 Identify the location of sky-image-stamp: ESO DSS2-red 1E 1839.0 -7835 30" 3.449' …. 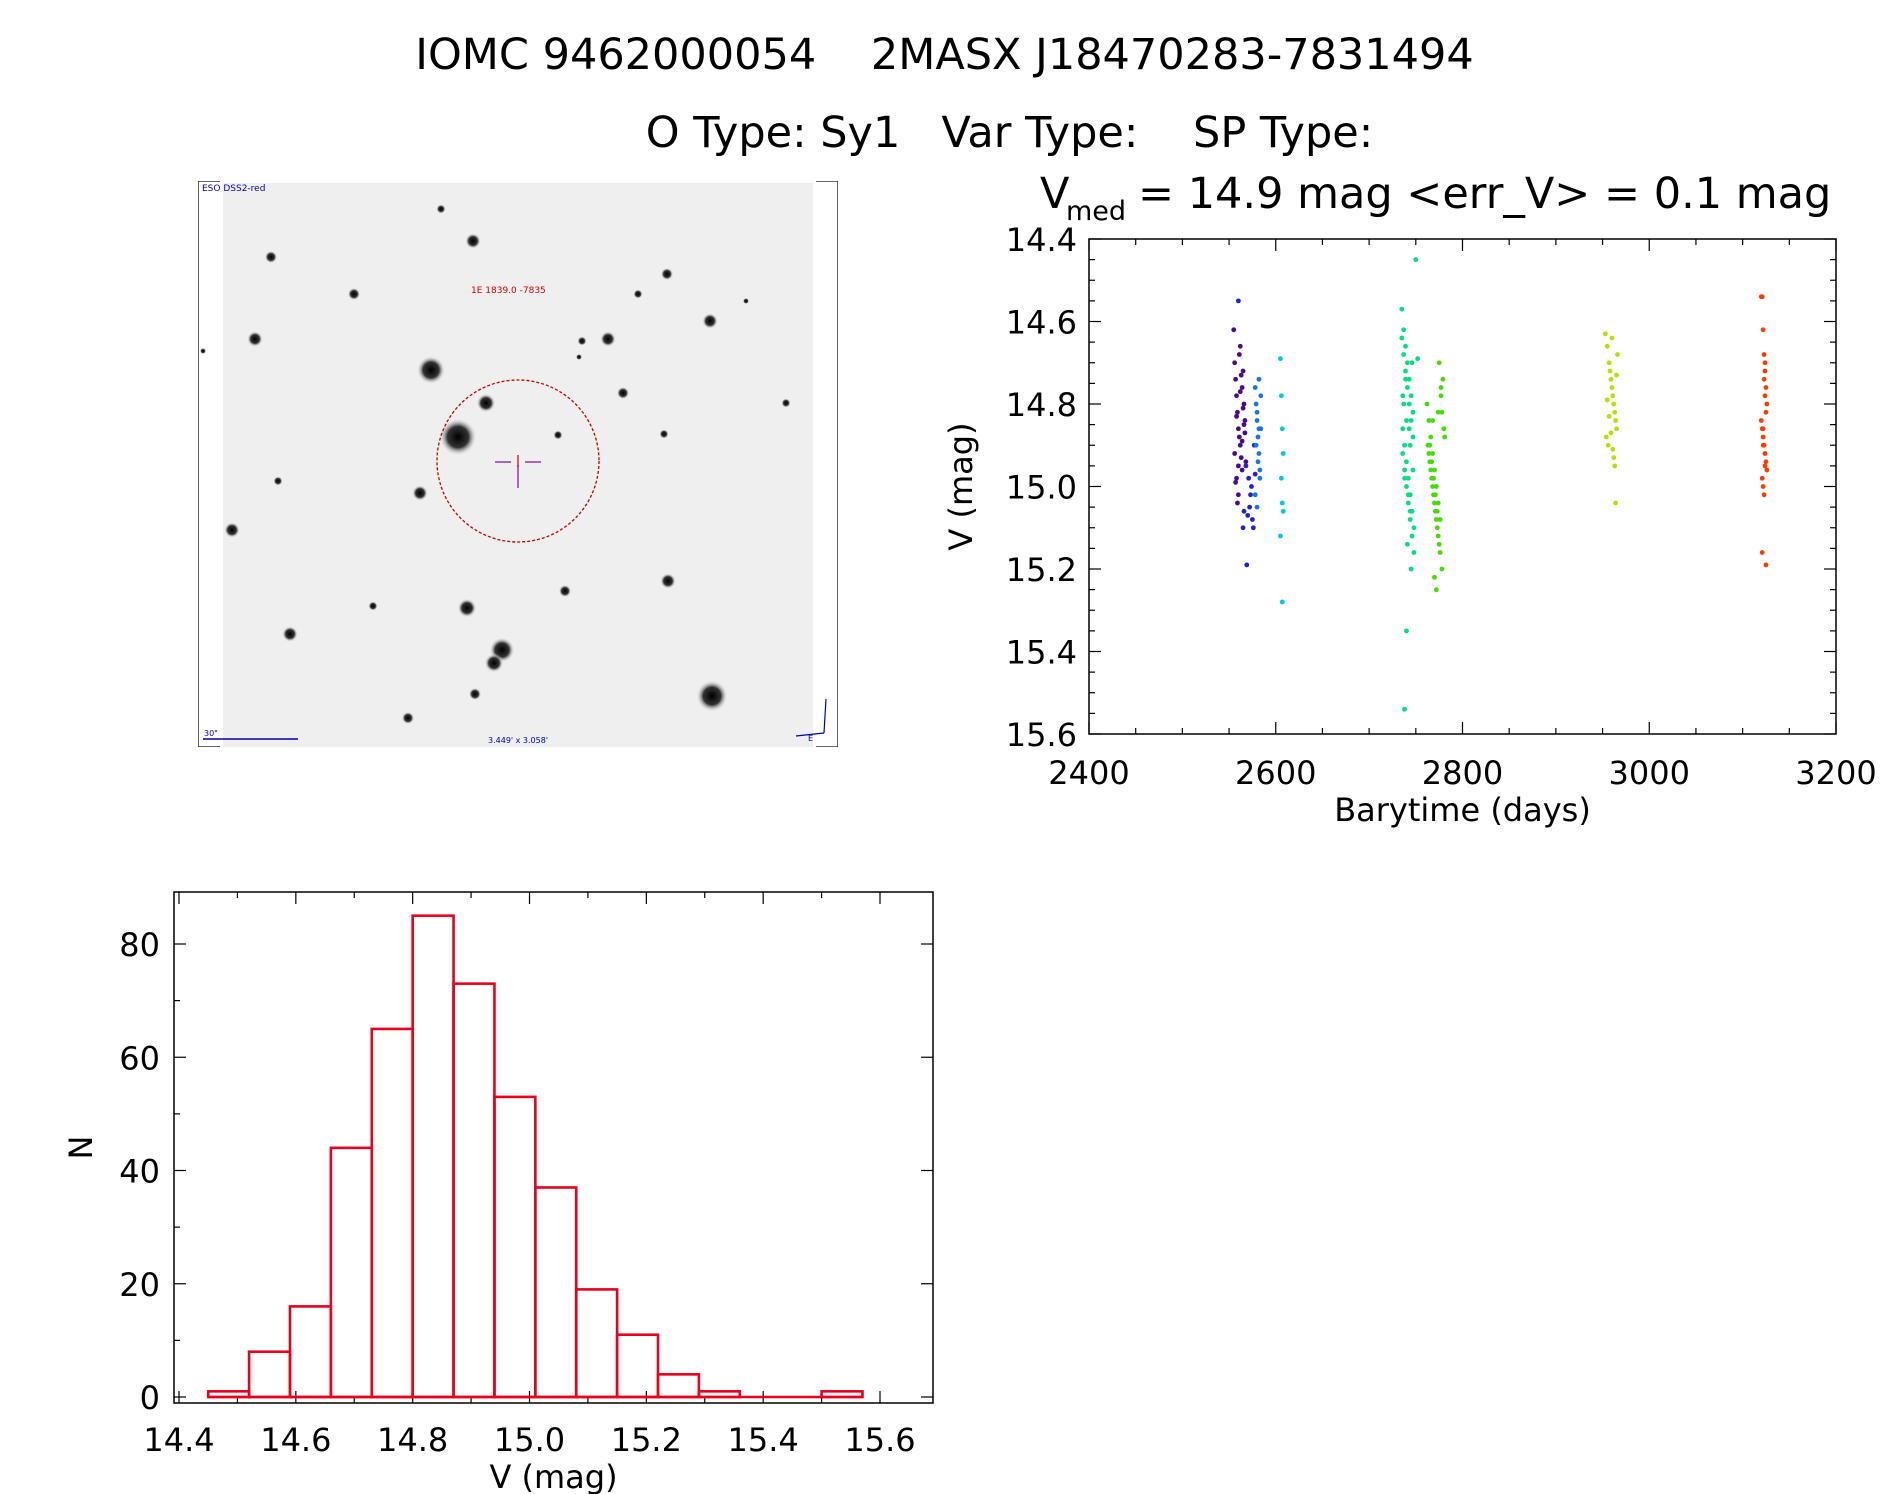
(518, 464).